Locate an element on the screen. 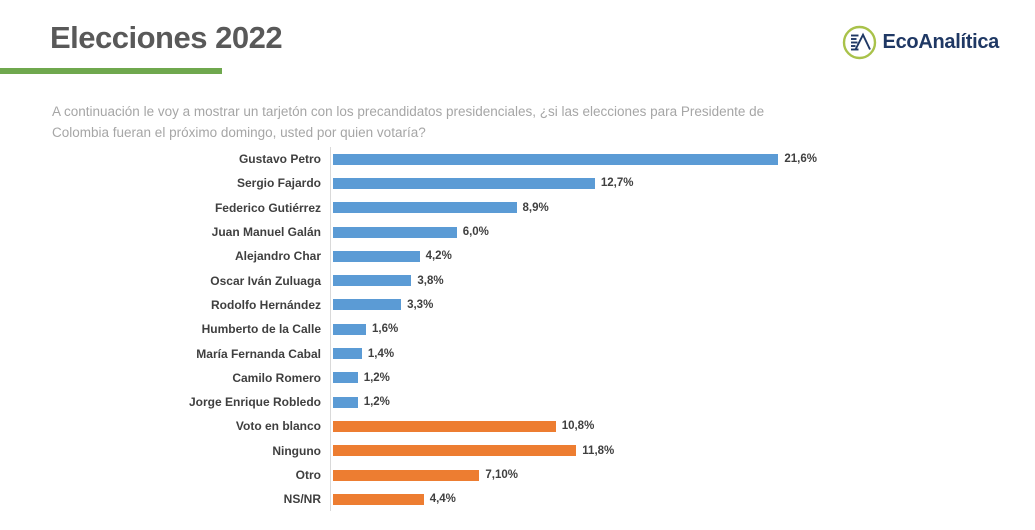 Image resolution: width=1035 pixels, height=530 pixels. category-label: Ninguno is located at coordinates (296, 450).